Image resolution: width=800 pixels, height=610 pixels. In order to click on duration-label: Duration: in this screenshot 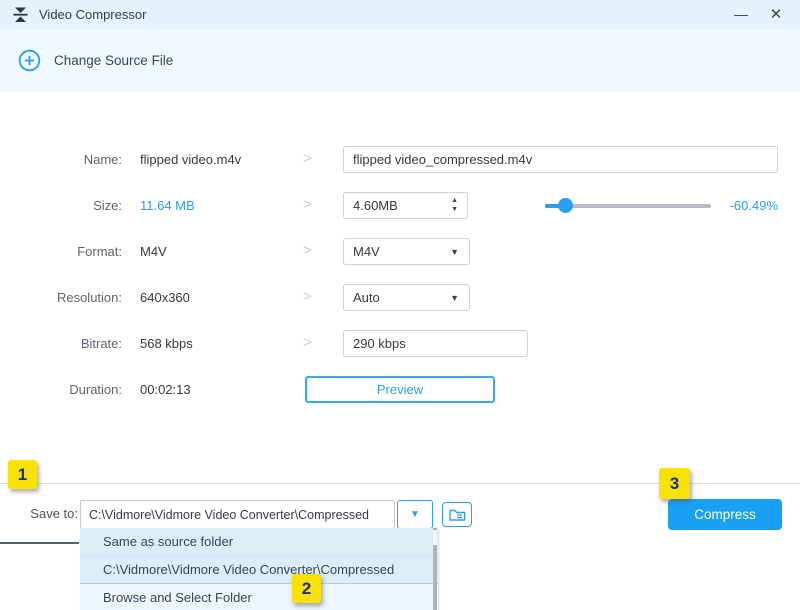, I will do `click(95, 389)`.